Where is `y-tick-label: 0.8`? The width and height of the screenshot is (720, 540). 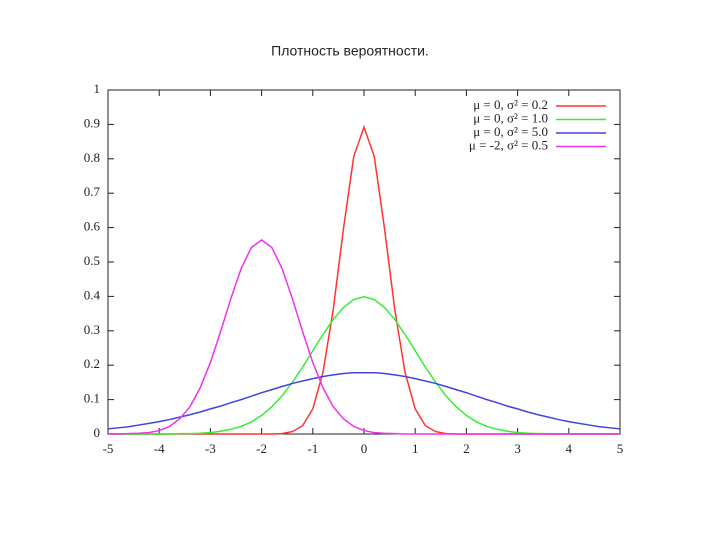
y-tick-label: 0.8 is located at coordinates (92, 157).